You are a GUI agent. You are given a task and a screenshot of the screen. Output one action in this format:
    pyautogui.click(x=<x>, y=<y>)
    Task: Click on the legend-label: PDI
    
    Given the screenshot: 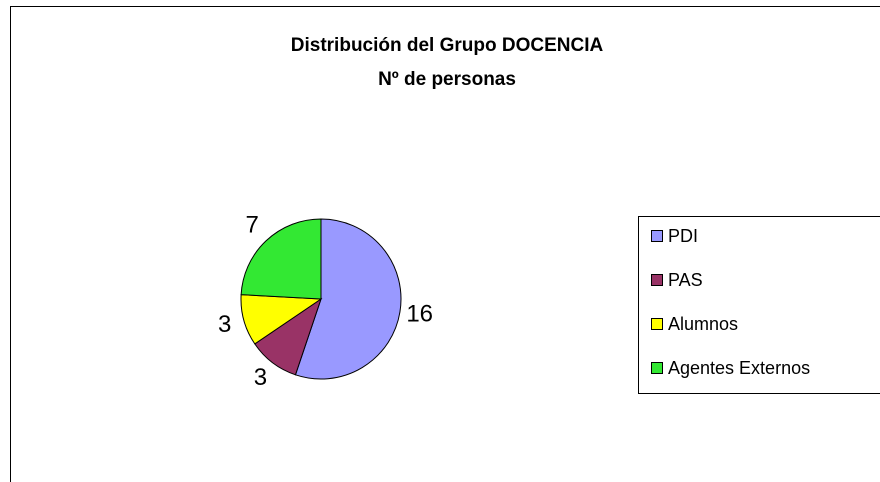 What is the action you would take?
    pyautogui.click(x=683, y=236)
    